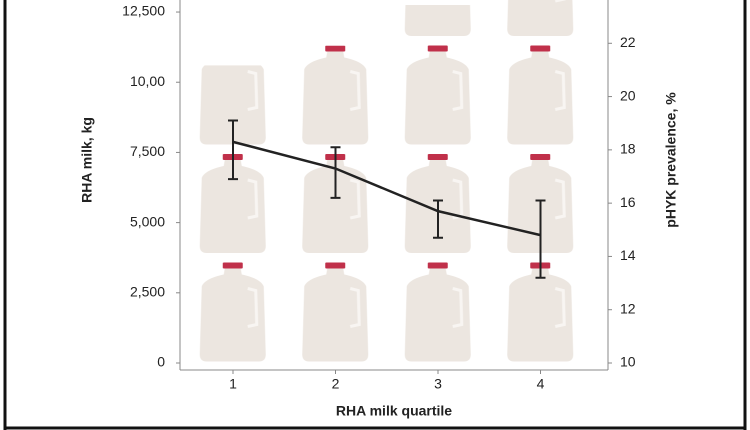 Image resolution: width=750 pixels, height=430 pixels. I want to click on y-tick-label: 10,00, so click(147, 81).